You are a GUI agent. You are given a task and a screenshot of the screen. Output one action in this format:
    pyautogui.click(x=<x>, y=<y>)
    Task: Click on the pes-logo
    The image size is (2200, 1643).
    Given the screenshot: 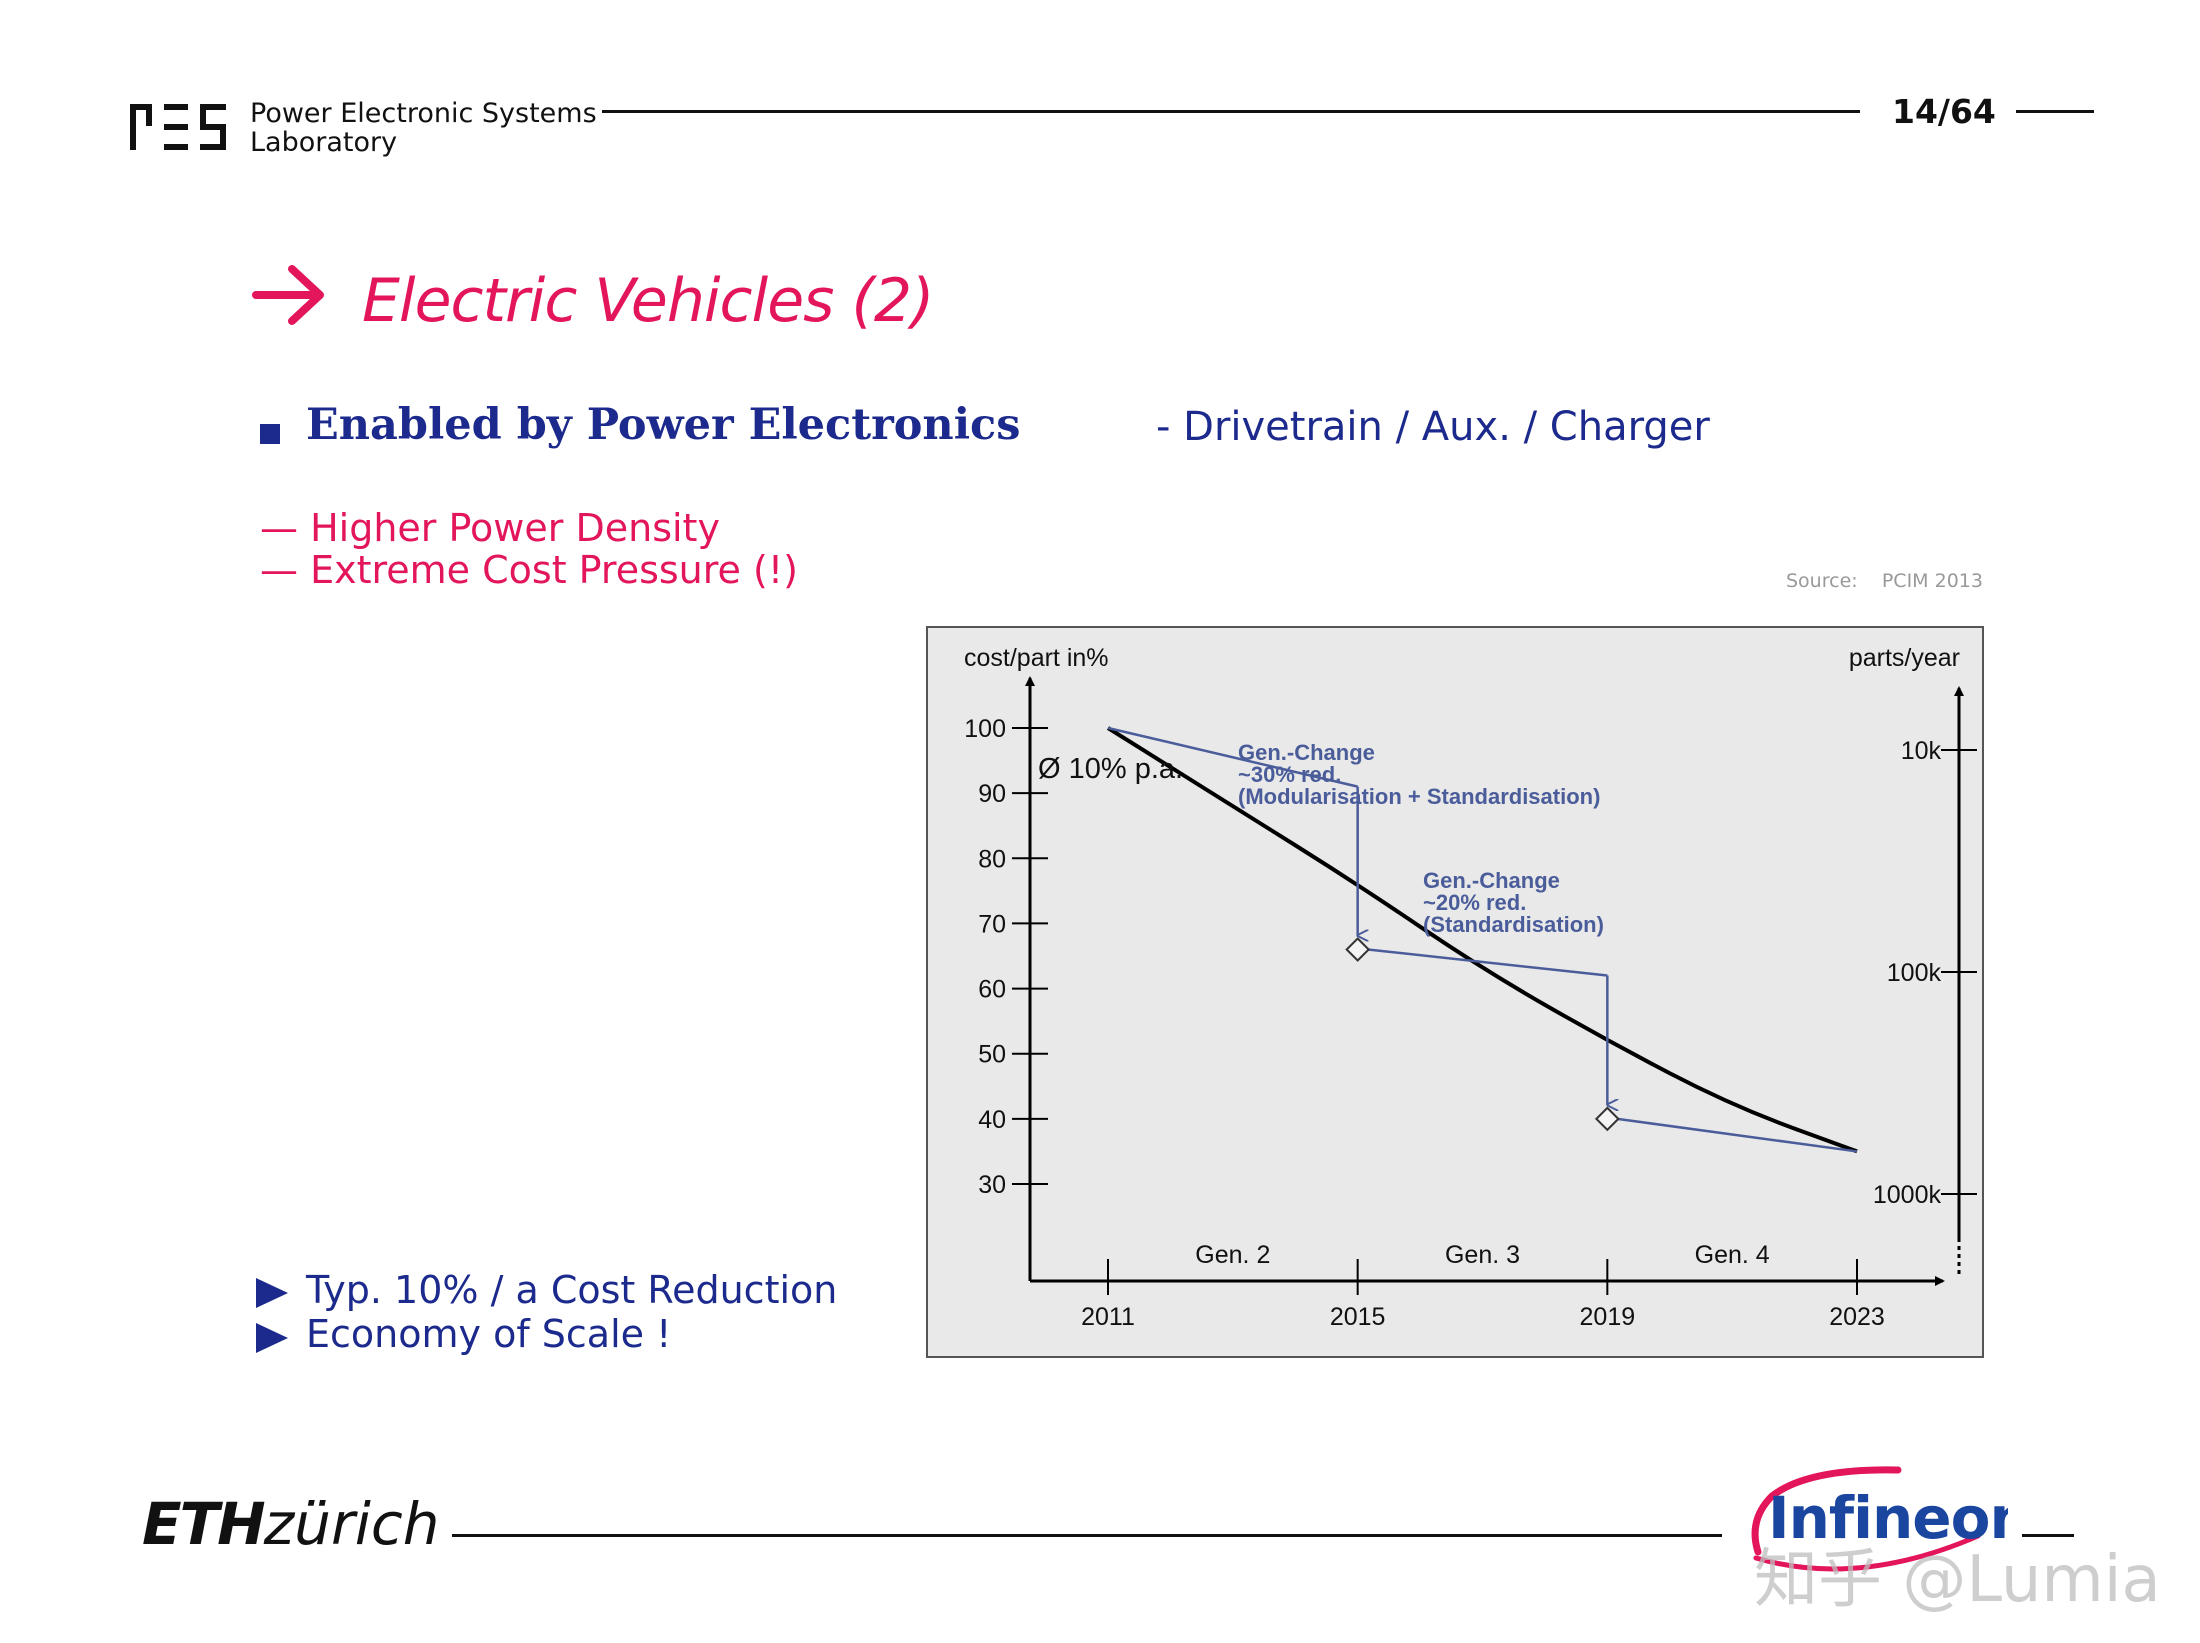 What is the action you would take?
    pyautogui.click(x=178, y=127)
    